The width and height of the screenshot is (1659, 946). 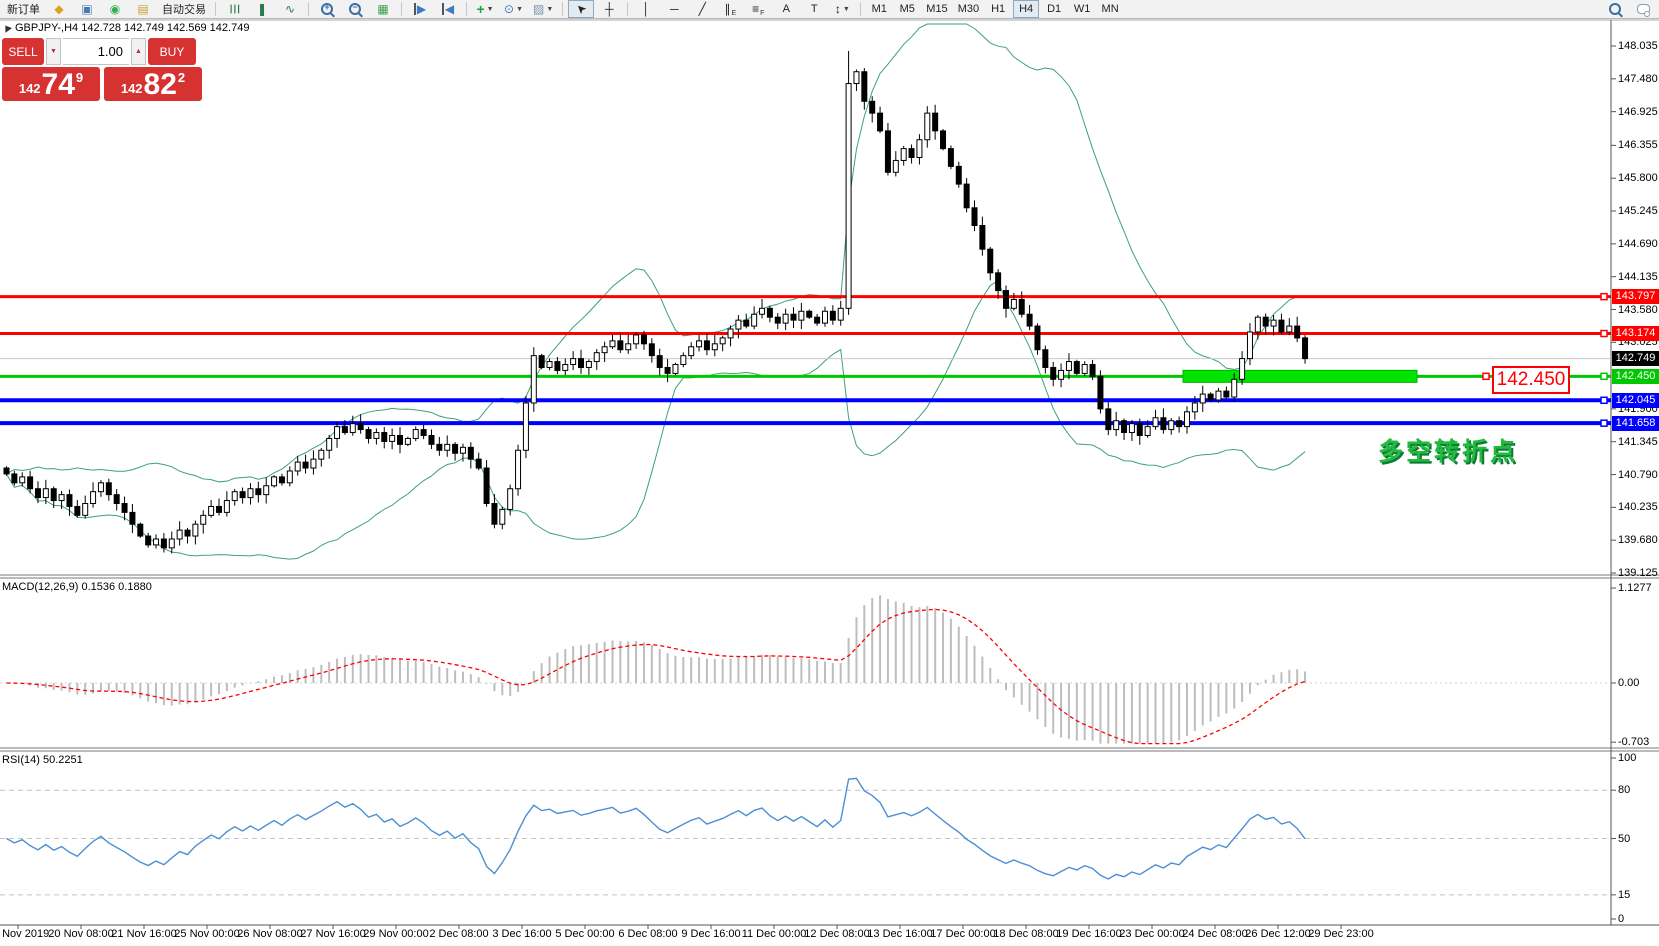 I want to click on timeframe-h1-button: H1, so click(x=998, y=9).